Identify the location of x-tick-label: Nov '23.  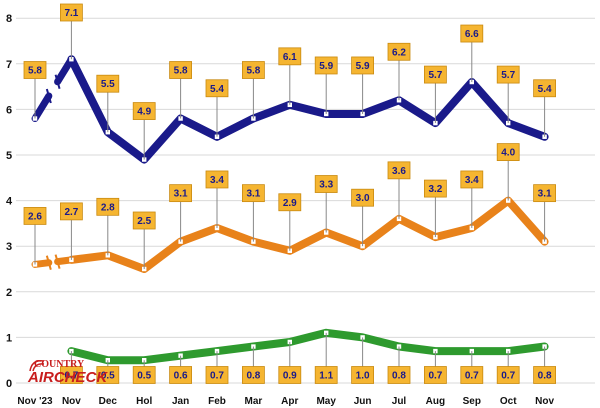
(35, 401).